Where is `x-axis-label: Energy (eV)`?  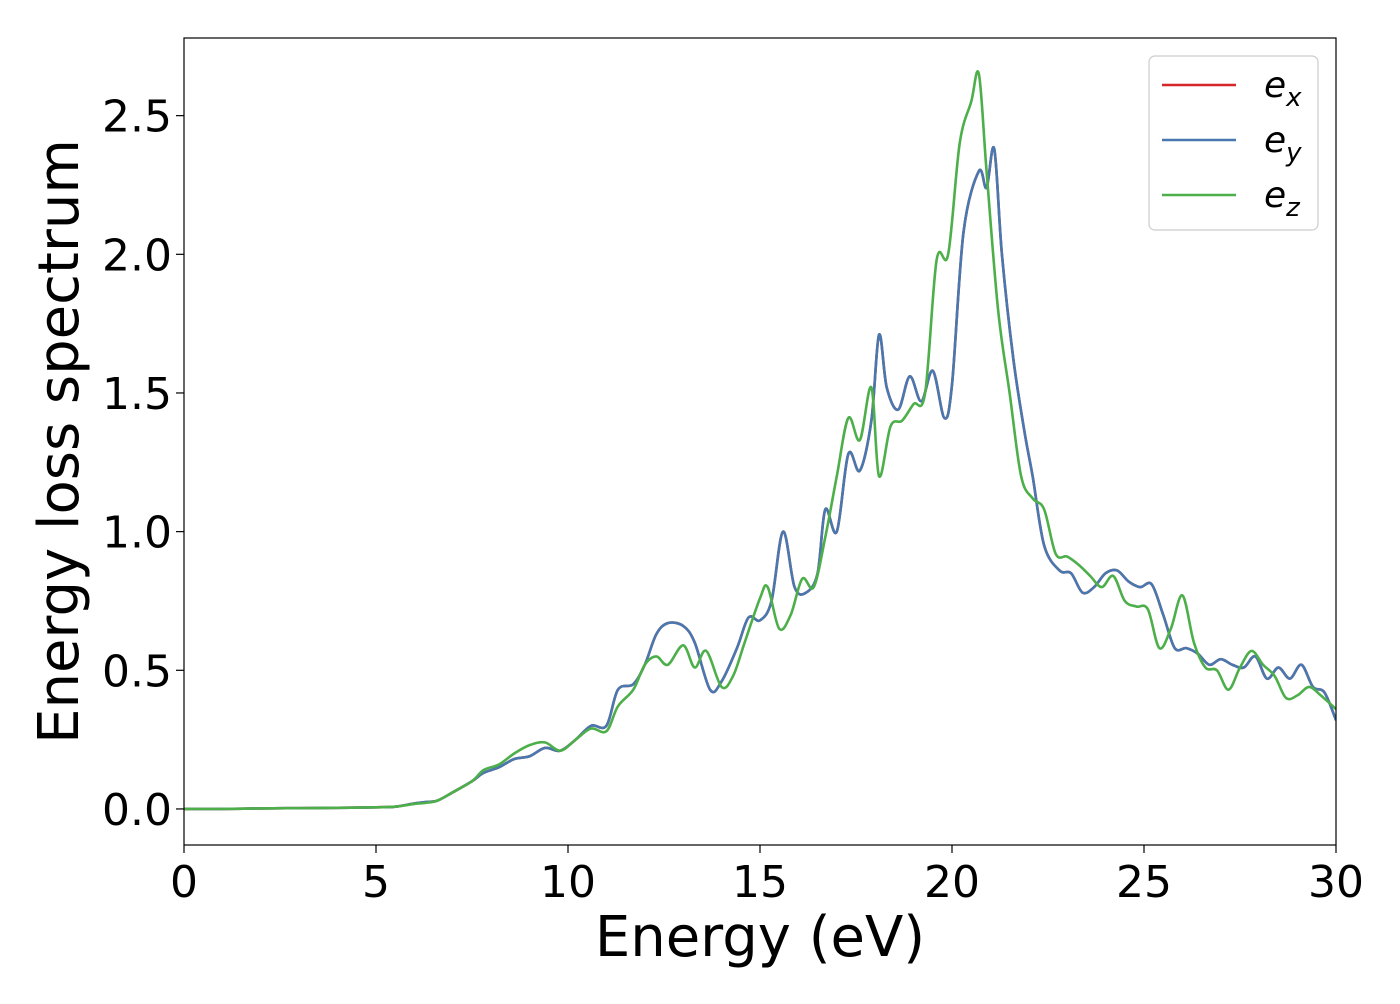
x-axis-label: Energy (eV) is located at coordinates (760, 937).